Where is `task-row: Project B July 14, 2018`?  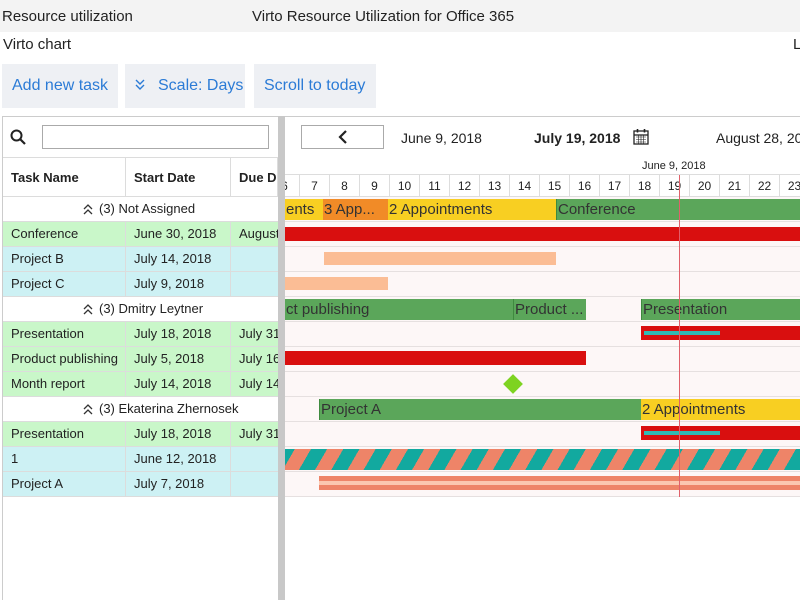
task-row: Project B July 14, 2018 is located at coordinates (140, 259).